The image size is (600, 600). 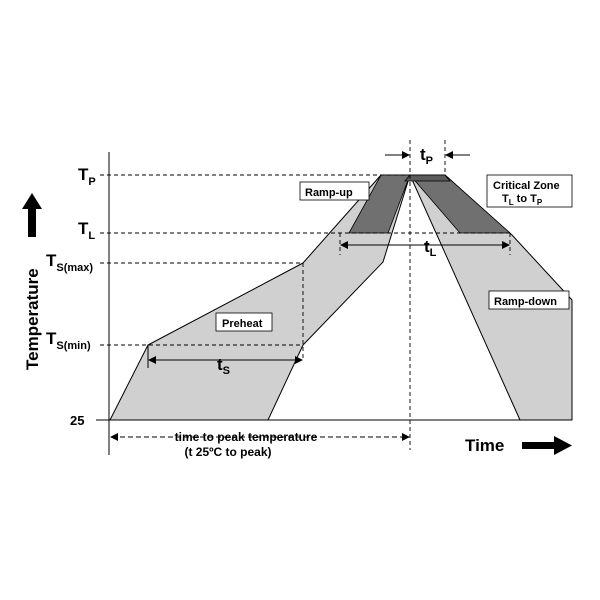 I want to click on ramp-down-label-box: Ramp-down, so click(x=529, y=300).